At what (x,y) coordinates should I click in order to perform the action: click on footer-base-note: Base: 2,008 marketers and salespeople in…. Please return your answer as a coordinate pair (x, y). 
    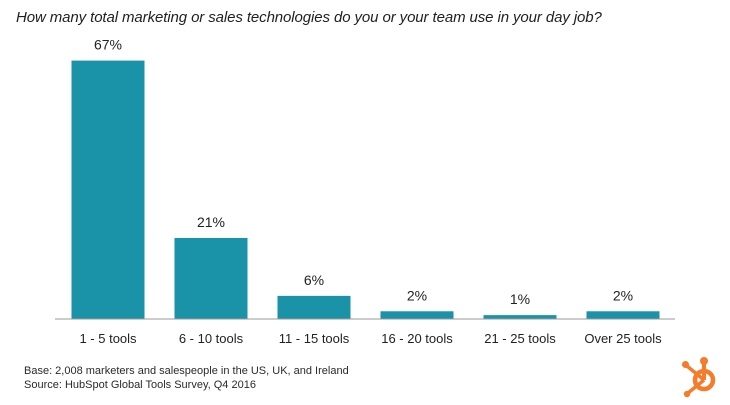
    Looking at the image, I should click on (186, 371).